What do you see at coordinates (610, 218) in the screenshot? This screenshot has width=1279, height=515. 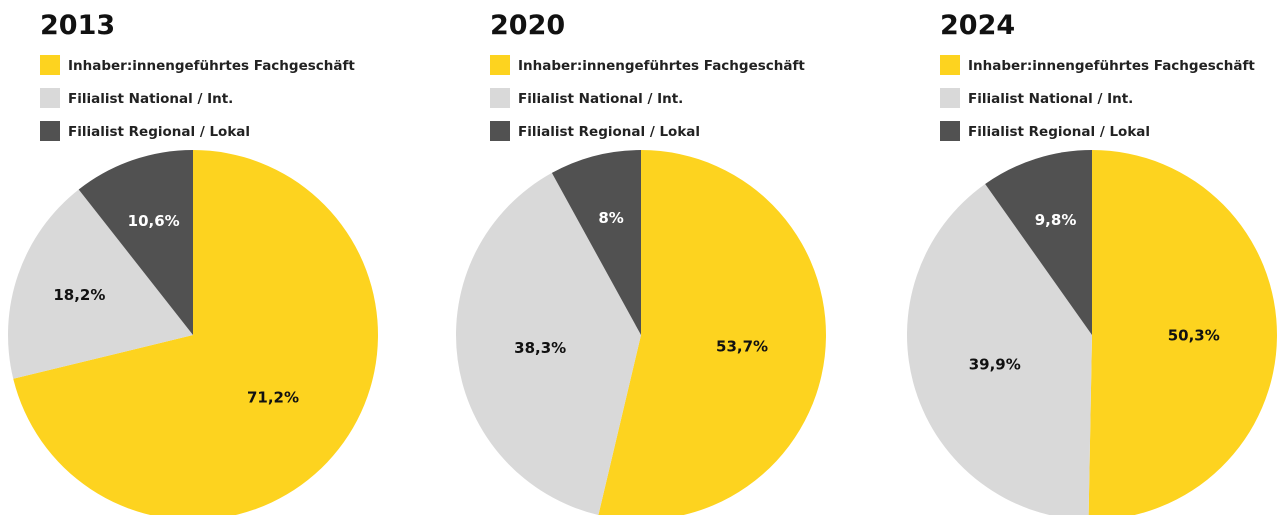 I see `value-label: 8%` at bounding box center [610, 218].